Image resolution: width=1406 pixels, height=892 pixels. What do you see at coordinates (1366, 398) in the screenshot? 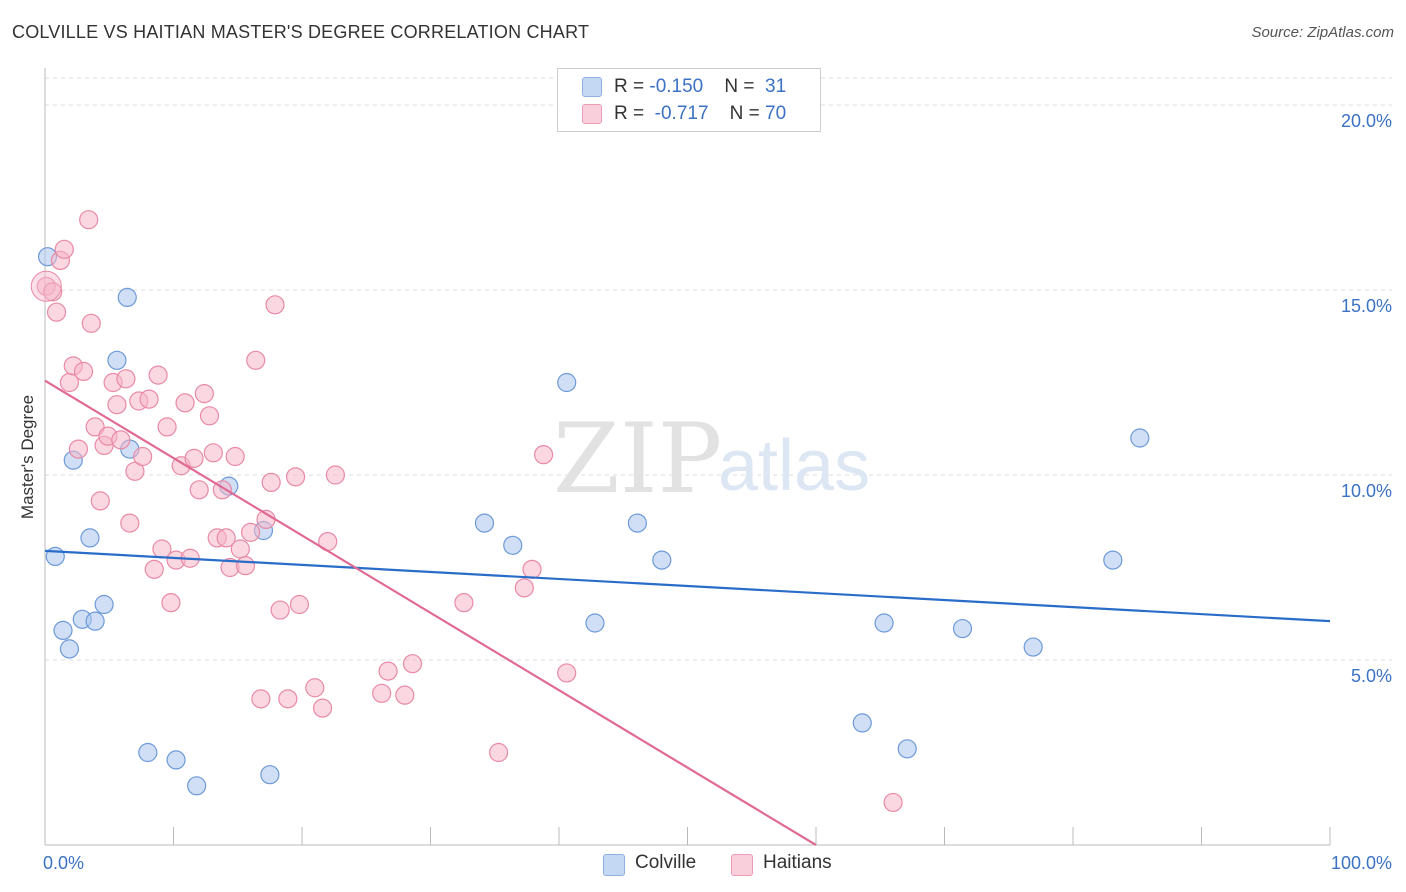
I see `y-tick-labels: 5.0% 10.0% 15.0% 20.0%` at bounding box center [1366, 398].